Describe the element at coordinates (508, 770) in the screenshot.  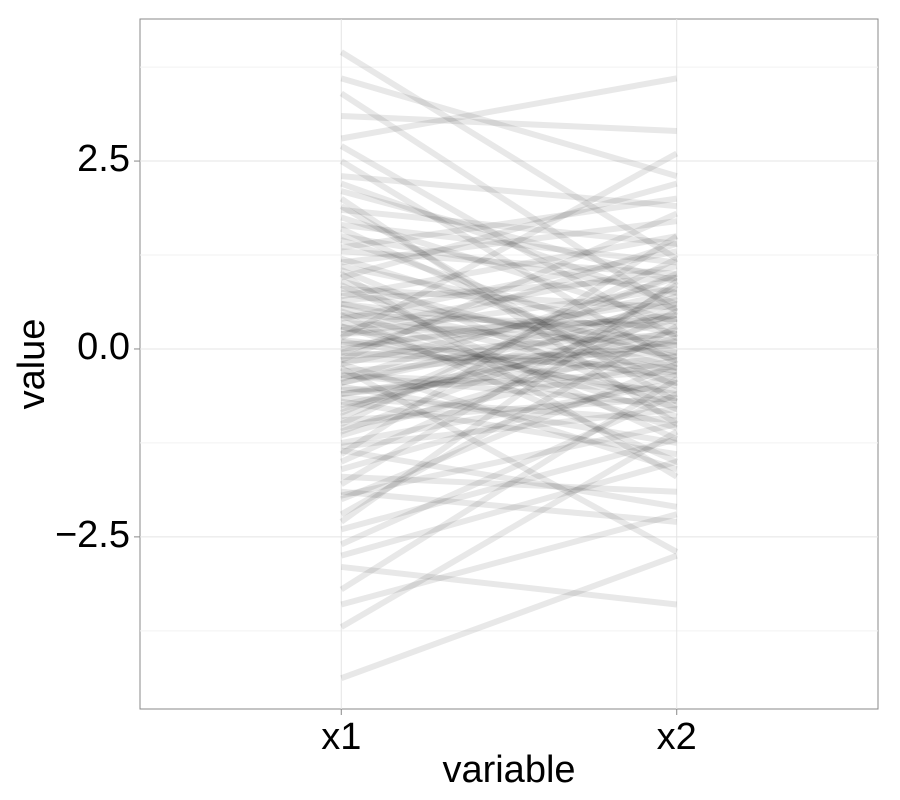
I see `x-axis-title: variable` at that location.